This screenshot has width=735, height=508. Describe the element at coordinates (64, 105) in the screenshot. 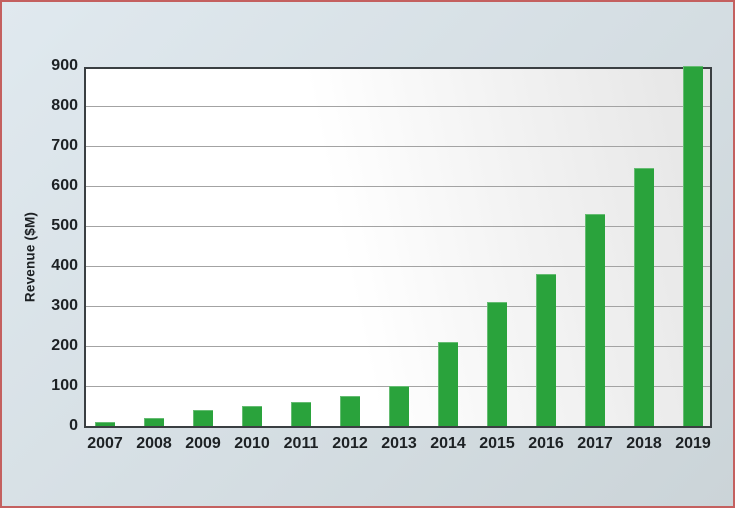

I see `y-tick-label: 800` at that location.